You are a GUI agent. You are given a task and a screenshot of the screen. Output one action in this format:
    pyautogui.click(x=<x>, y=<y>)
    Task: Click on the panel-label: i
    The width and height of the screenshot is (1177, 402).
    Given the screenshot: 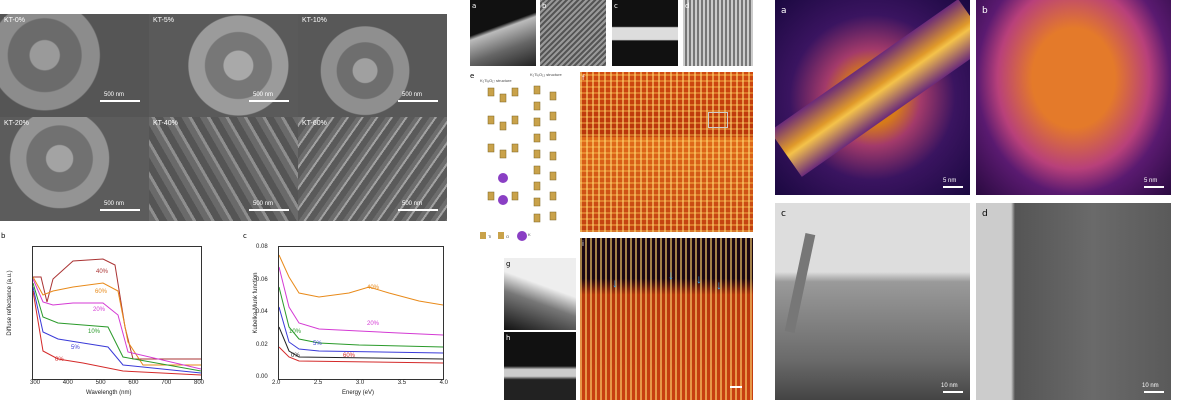 What is the action you would take?
    pyautogui.click(x=583, y=244)
    